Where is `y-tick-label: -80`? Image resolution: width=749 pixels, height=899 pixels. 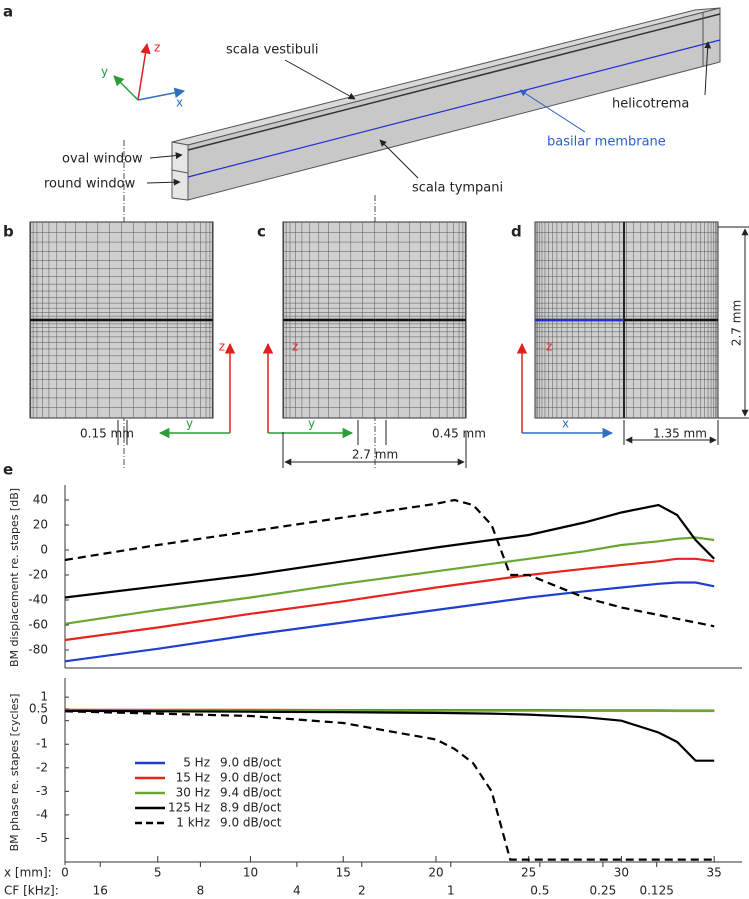 y-tick-label: -80 is located at coordinates (38, 650).